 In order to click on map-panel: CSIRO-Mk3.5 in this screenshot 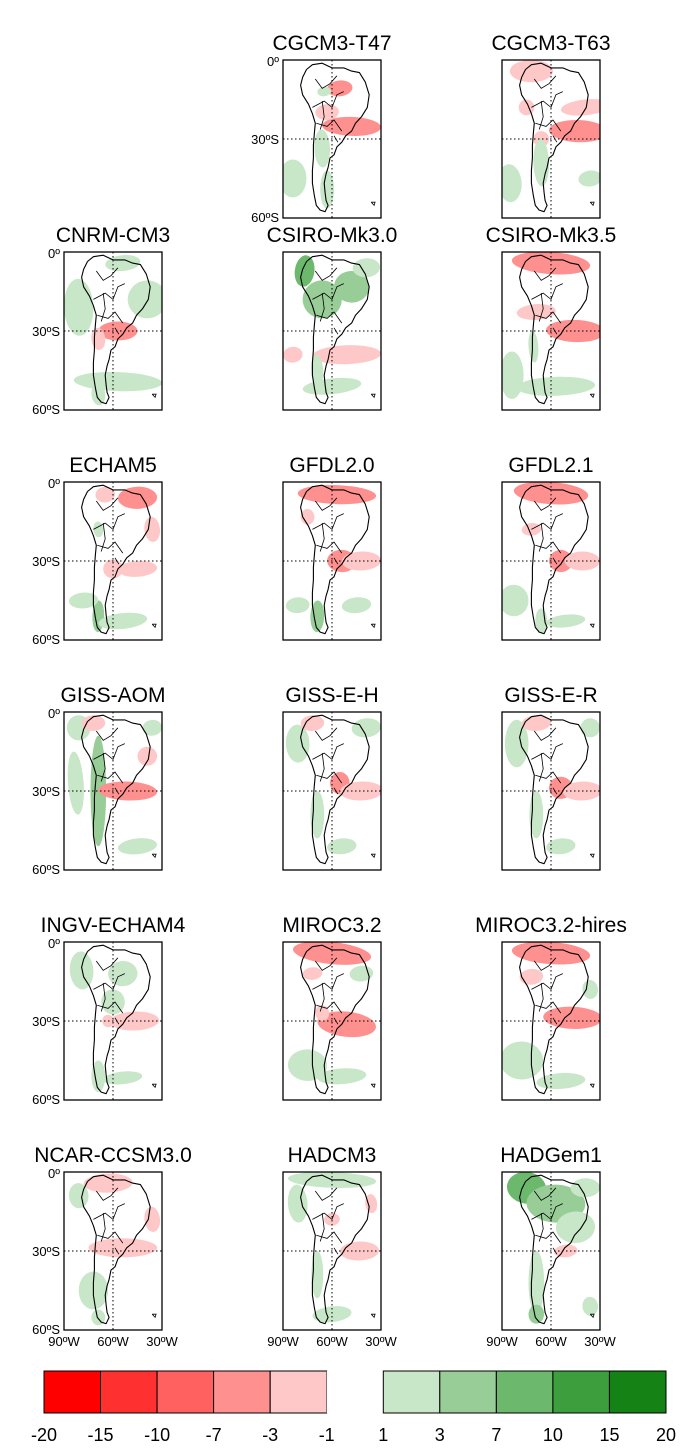, I will do `click(551, 317)`.